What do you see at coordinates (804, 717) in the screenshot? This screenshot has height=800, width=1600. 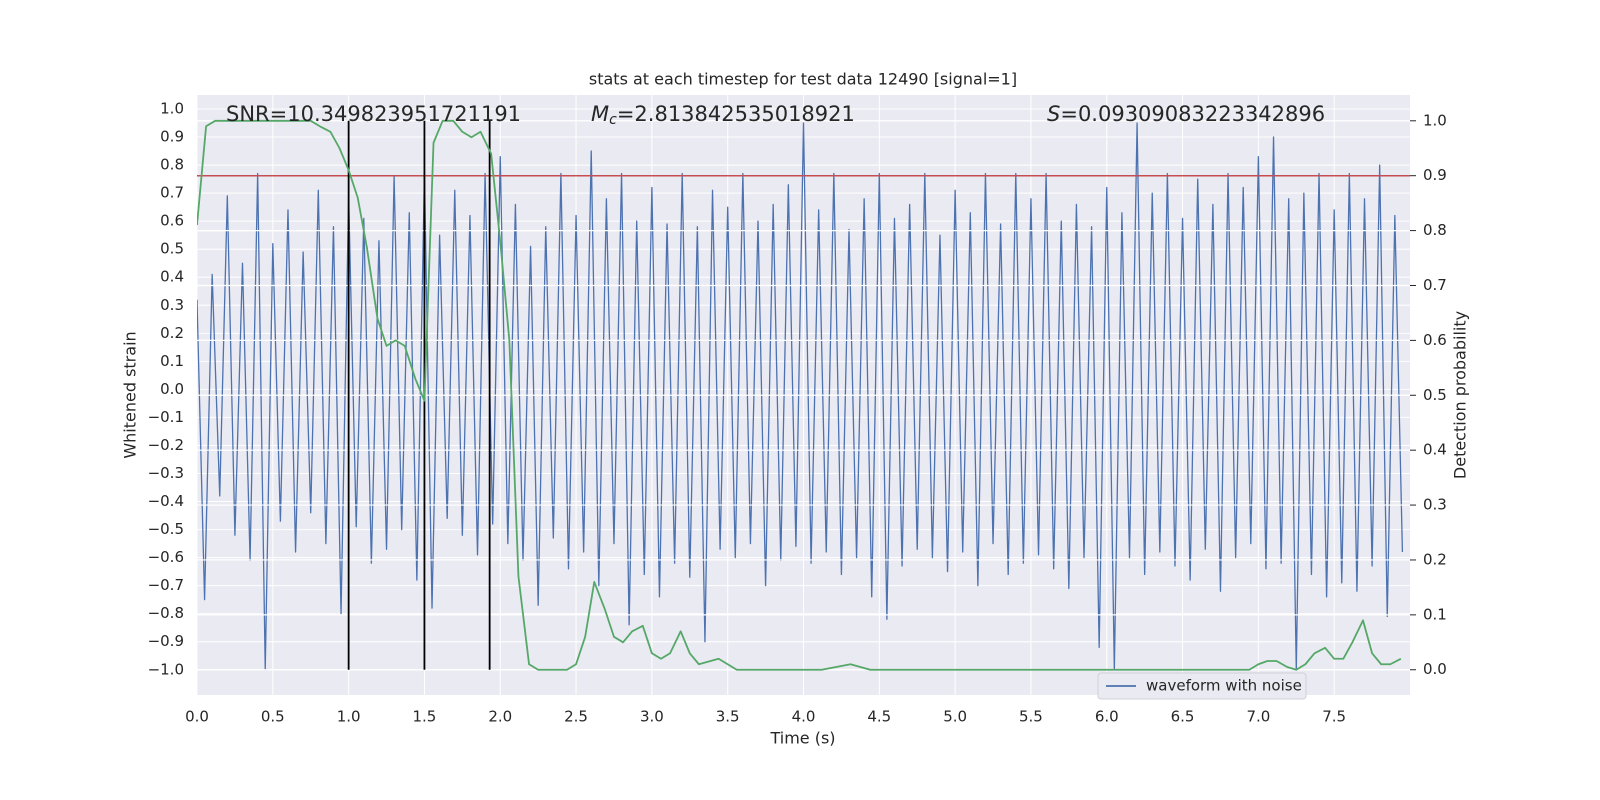 I see `x-tick-label: 4.0` at bounding box center [804, 717].